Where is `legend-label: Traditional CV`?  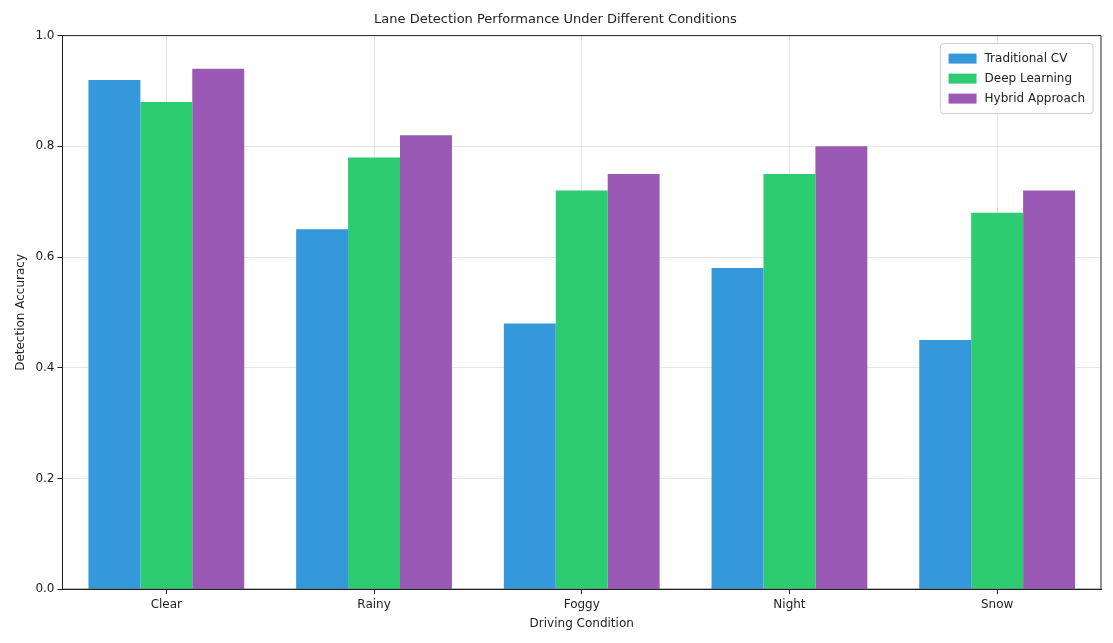 legend-label: Traditional CV is located at coordinates (1026, 57).